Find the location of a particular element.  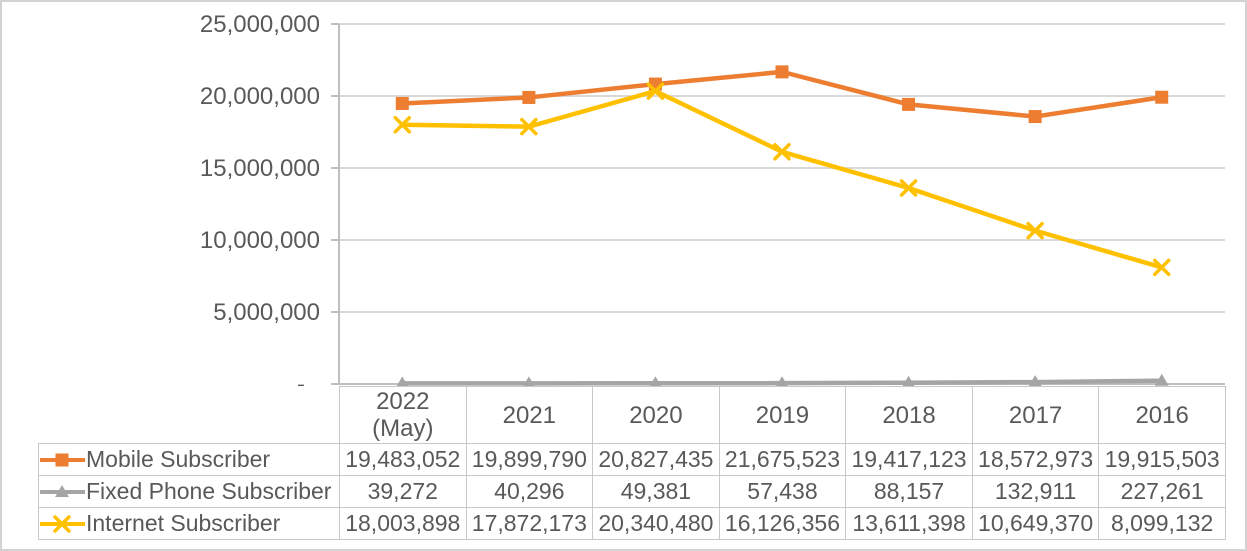

value-cell-mobile-subscriber-2017: 18,572,973 is located at coordinates (1035, 459).